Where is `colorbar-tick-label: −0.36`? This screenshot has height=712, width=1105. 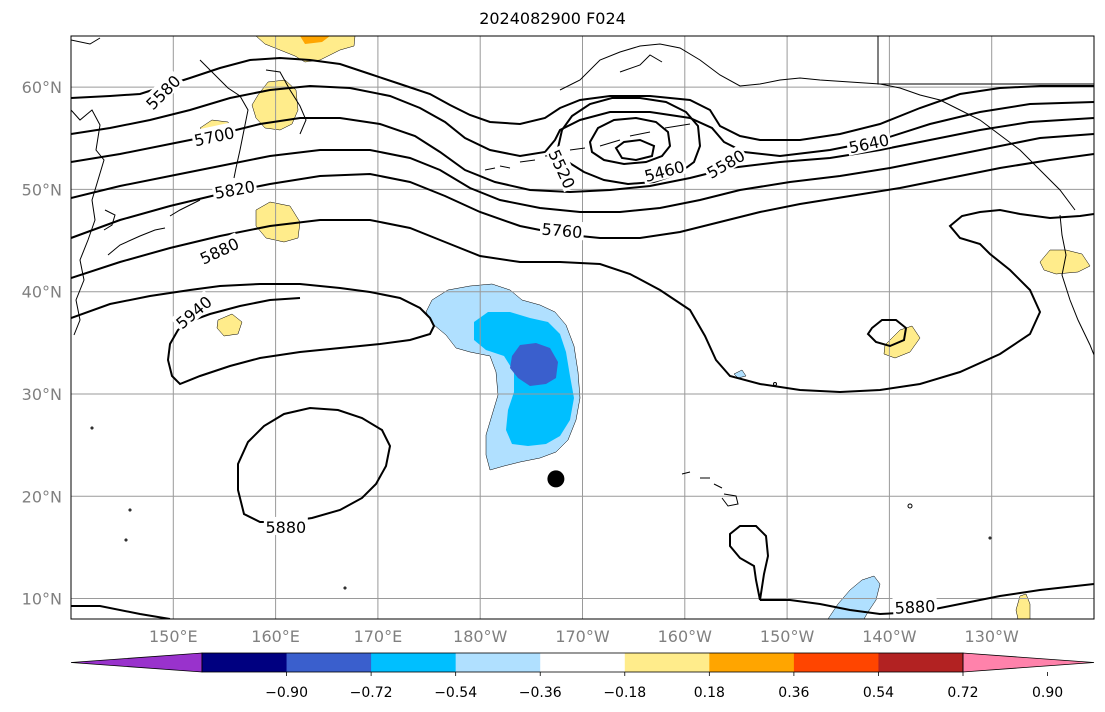 colorbar-tick-label: −0.36 is located at coordinates (540, 693).